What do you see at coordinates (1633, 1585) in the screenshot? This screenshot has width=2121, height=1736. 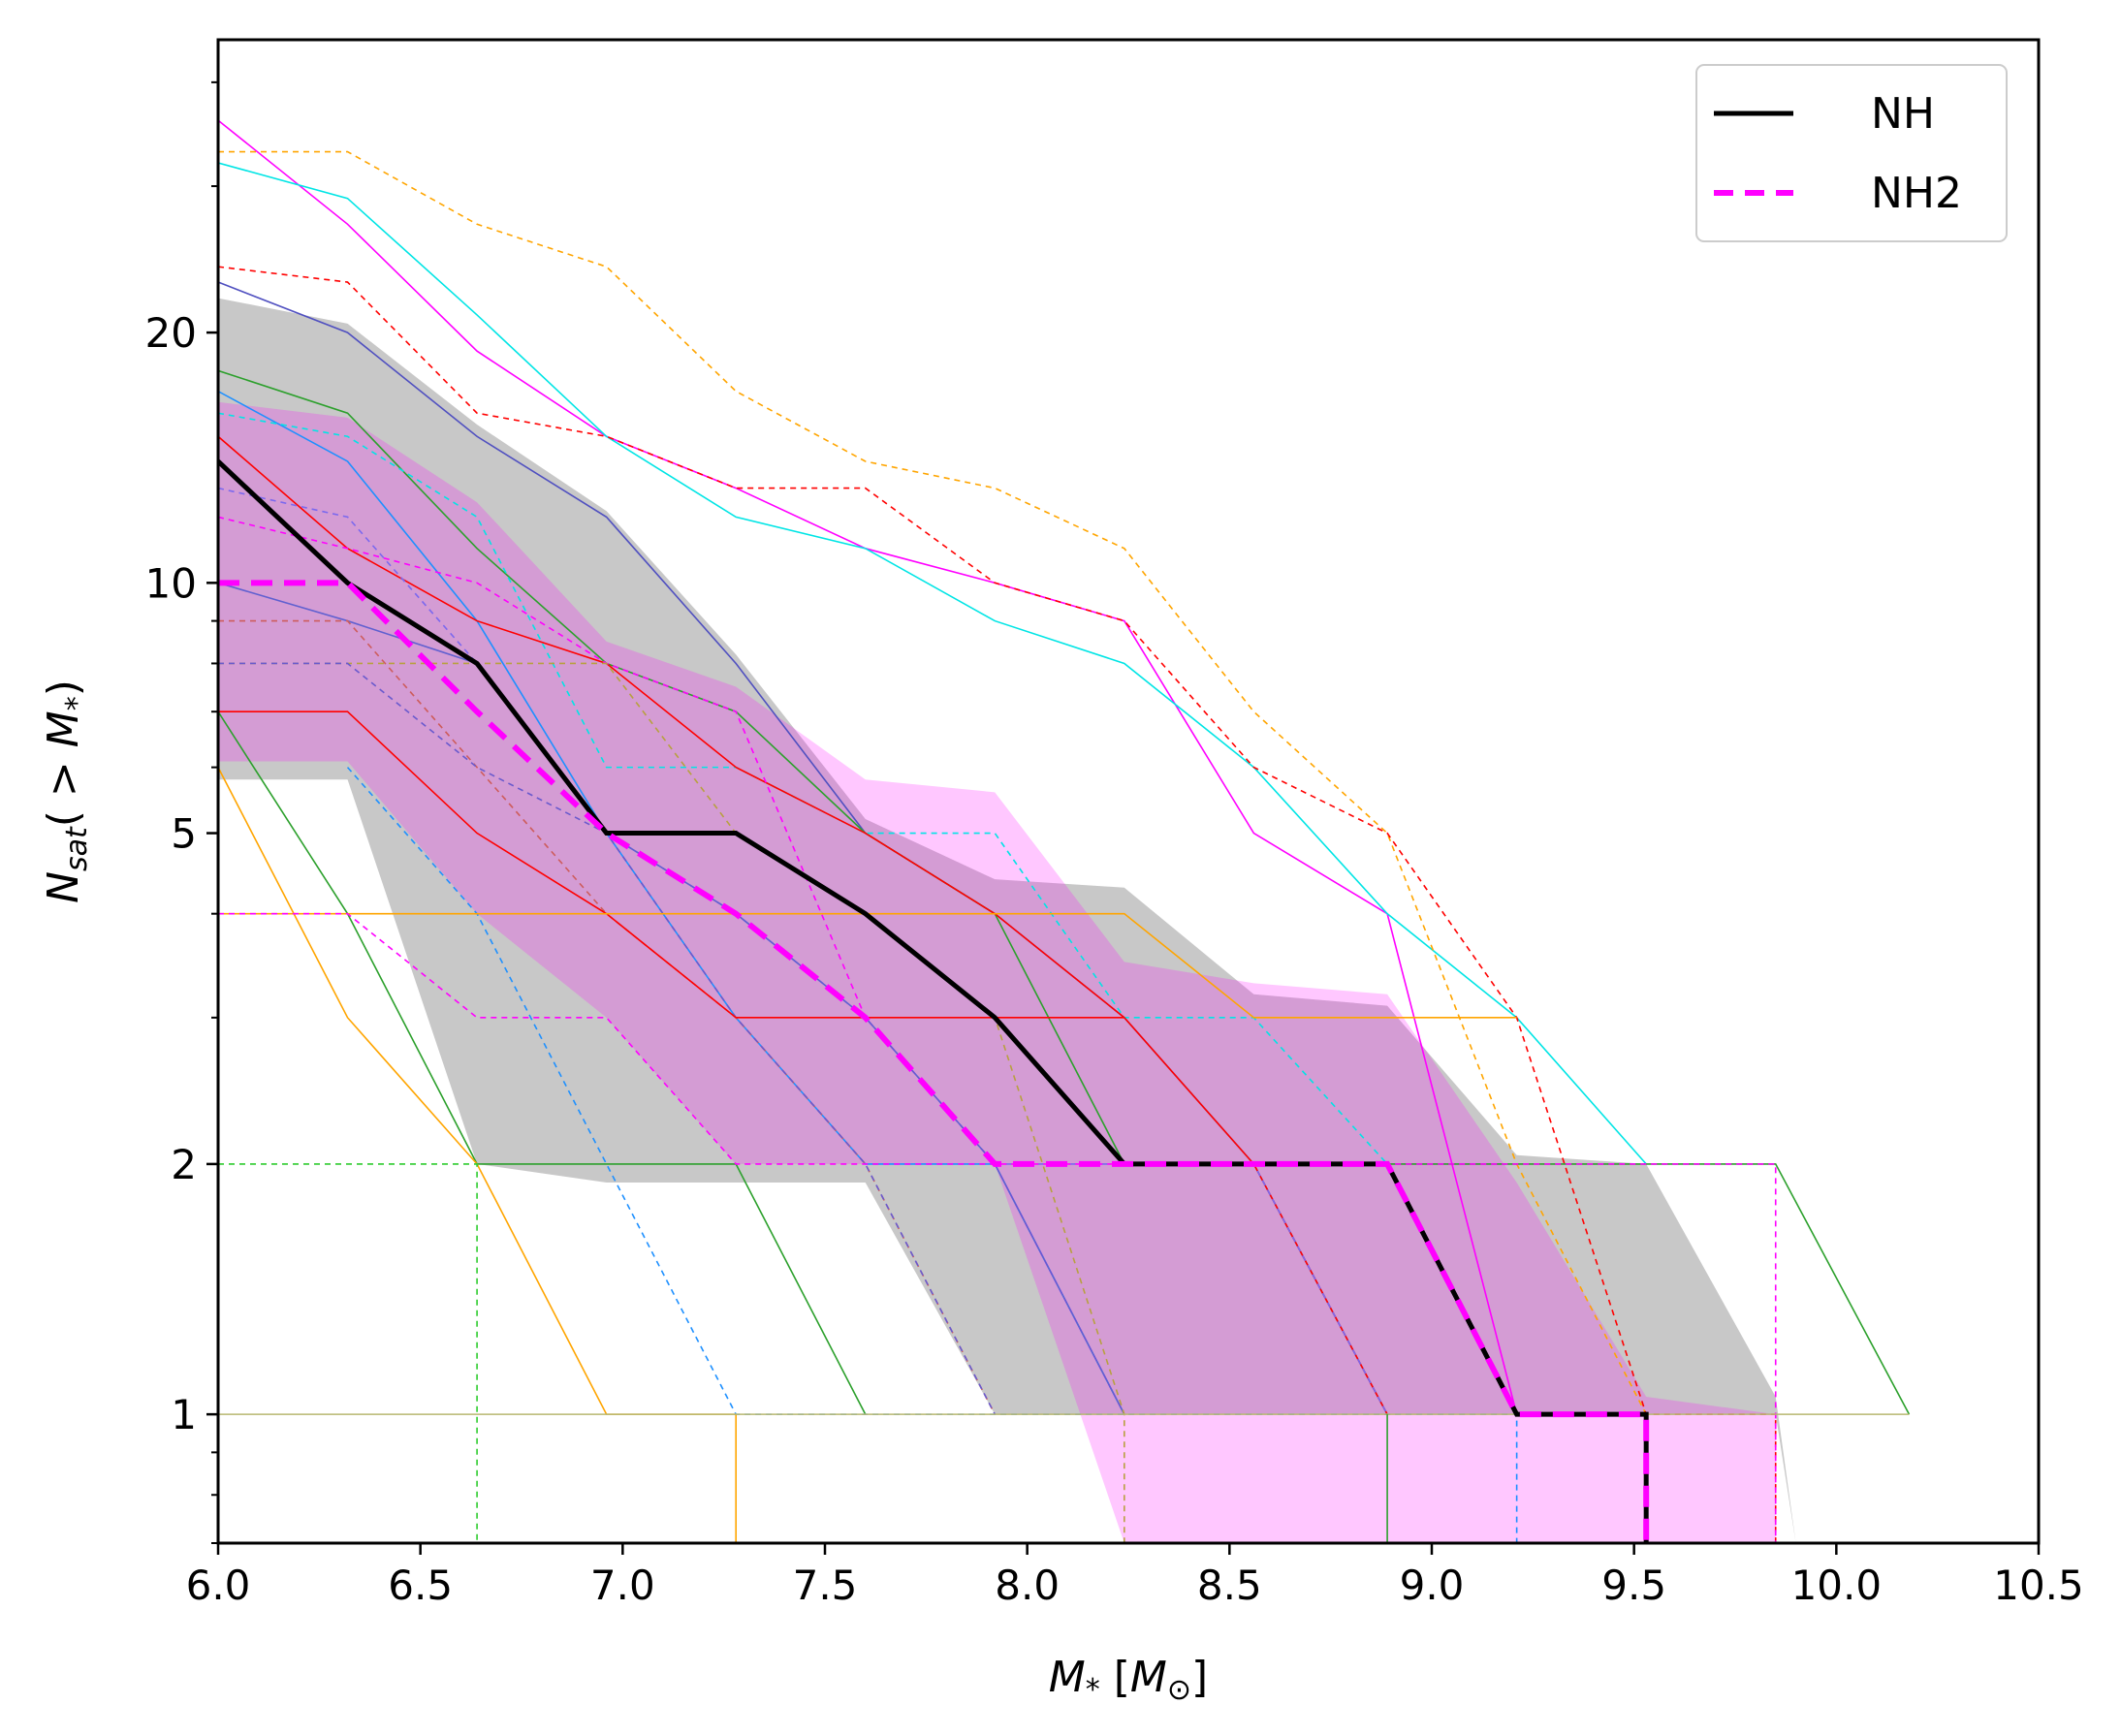 I see `x-tick-label: 9.5` at bounding box center [1633, 1585].